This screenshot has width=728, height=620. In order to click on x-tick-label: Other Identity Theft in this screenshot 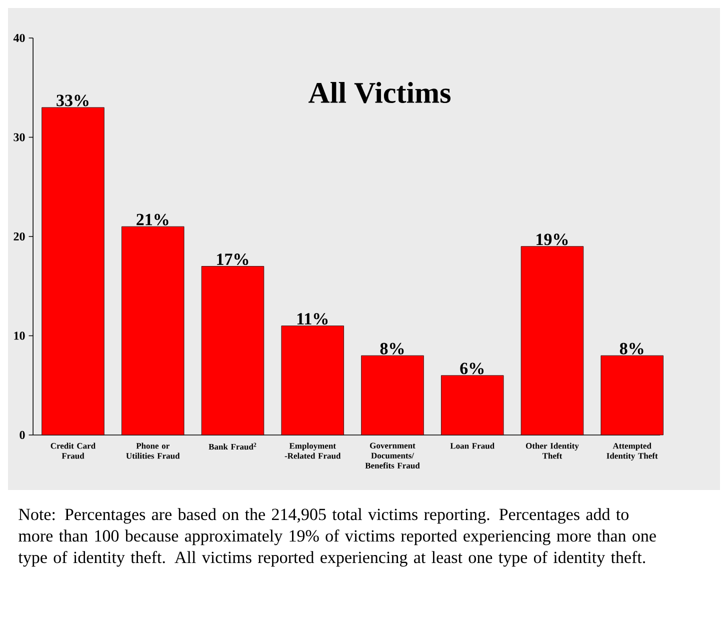, I will do `click(552, 450)`.